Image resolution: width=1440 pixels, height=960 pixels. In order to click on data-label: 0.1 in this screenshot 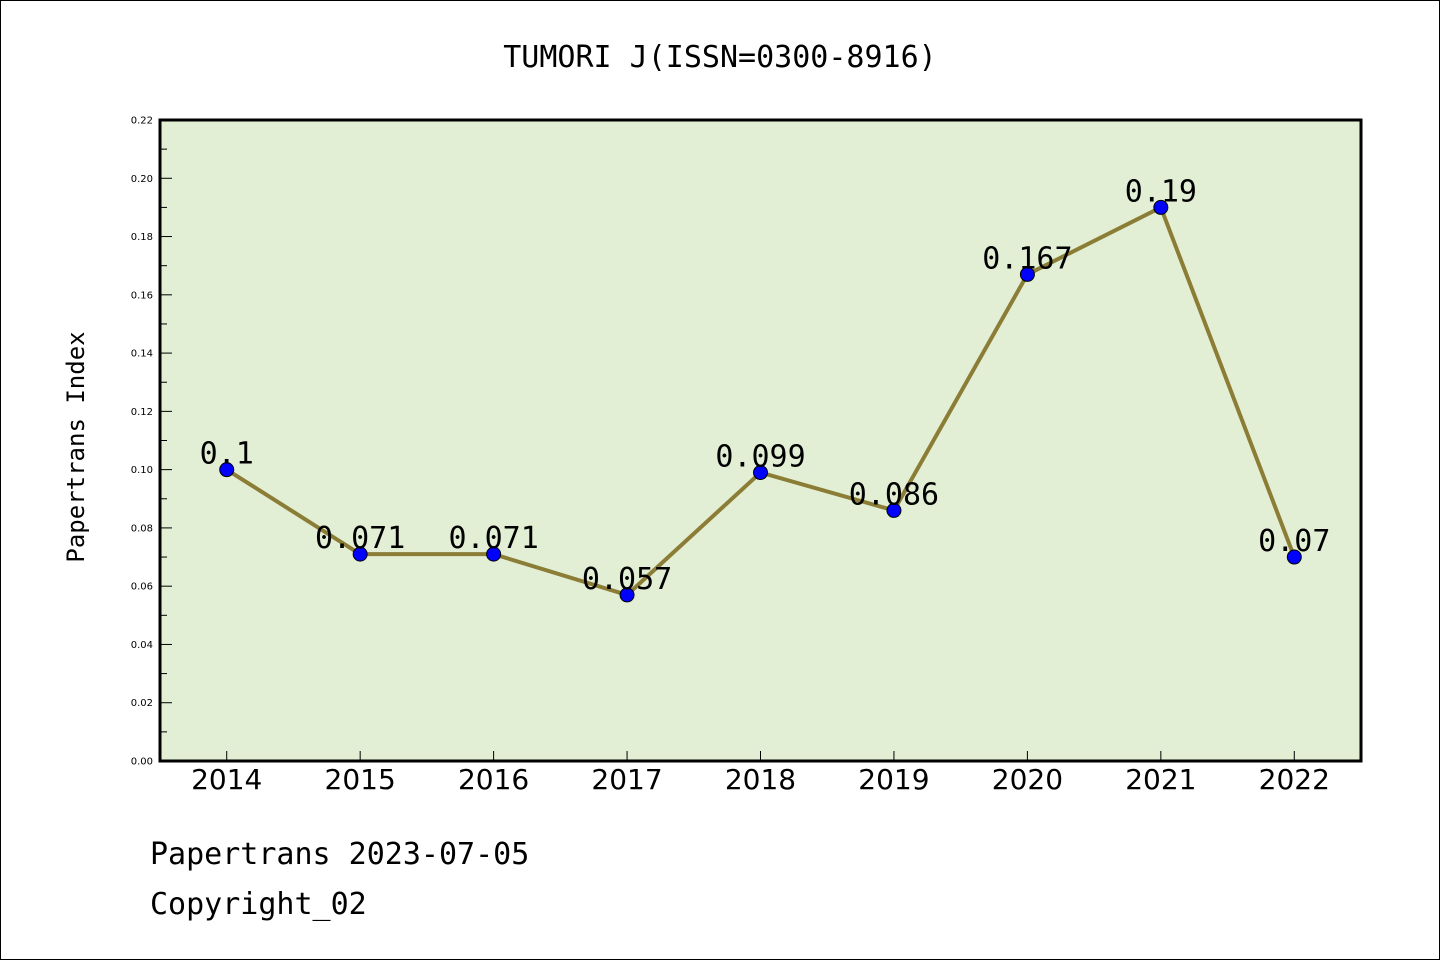, I will do `click(227, 454)`.